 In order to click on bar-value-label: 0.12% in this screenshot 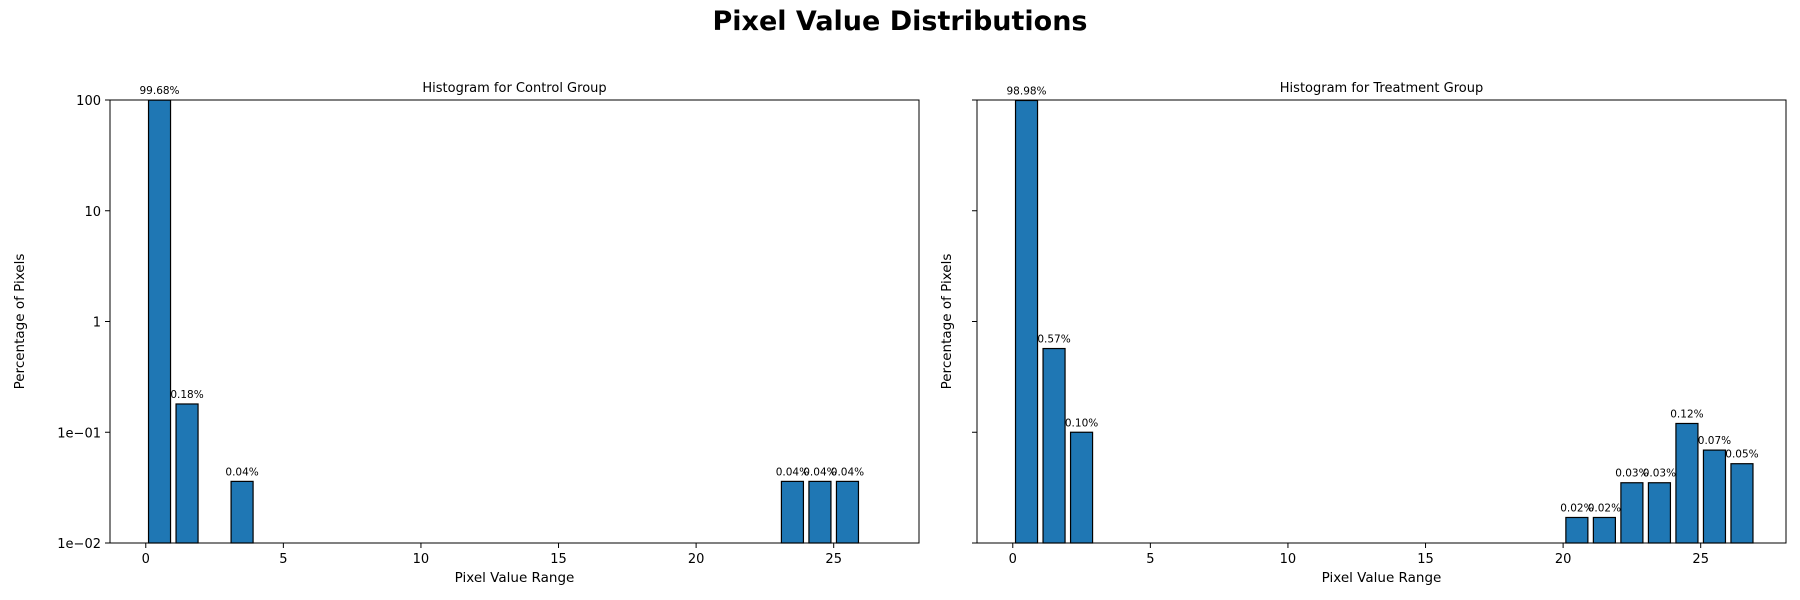, I will do `click(1686, 414)`.